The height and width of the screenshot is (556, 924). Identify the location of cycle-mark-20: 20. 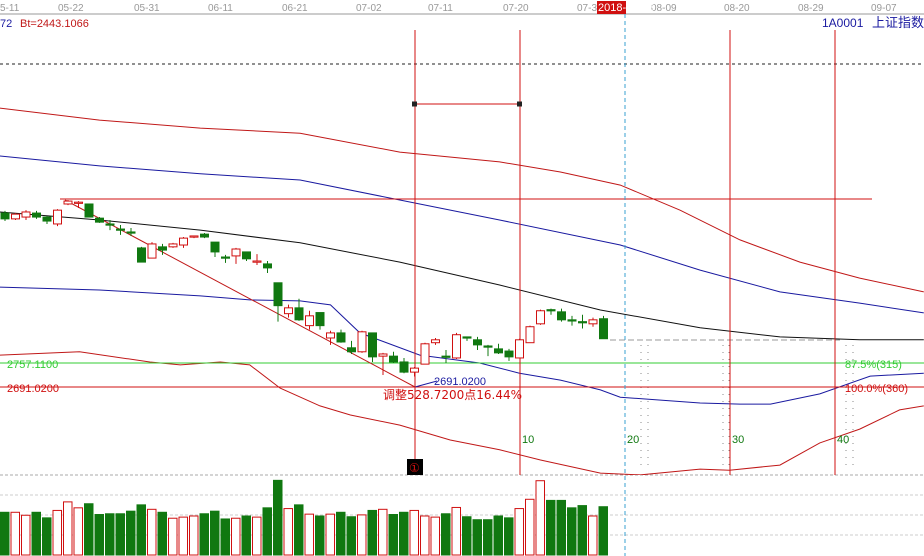
(633, 440).